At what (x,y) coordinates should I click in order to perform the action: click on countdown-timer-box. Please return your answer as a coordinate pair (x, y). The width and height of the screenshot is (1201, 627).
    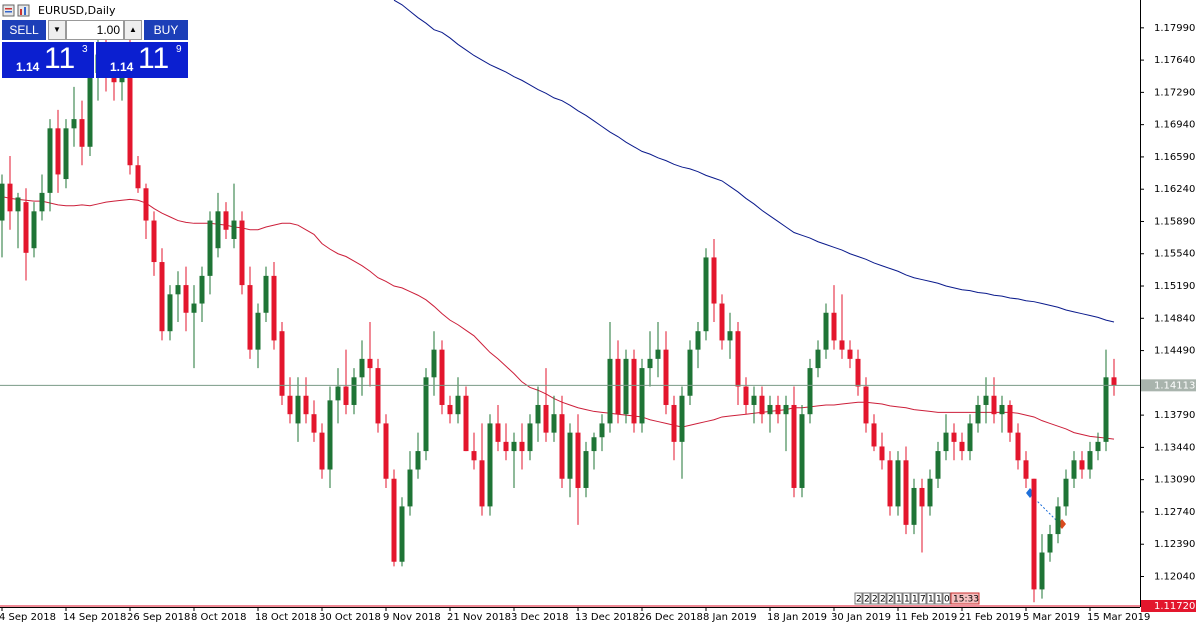
    Looking at the image, I should click on (965, 598).